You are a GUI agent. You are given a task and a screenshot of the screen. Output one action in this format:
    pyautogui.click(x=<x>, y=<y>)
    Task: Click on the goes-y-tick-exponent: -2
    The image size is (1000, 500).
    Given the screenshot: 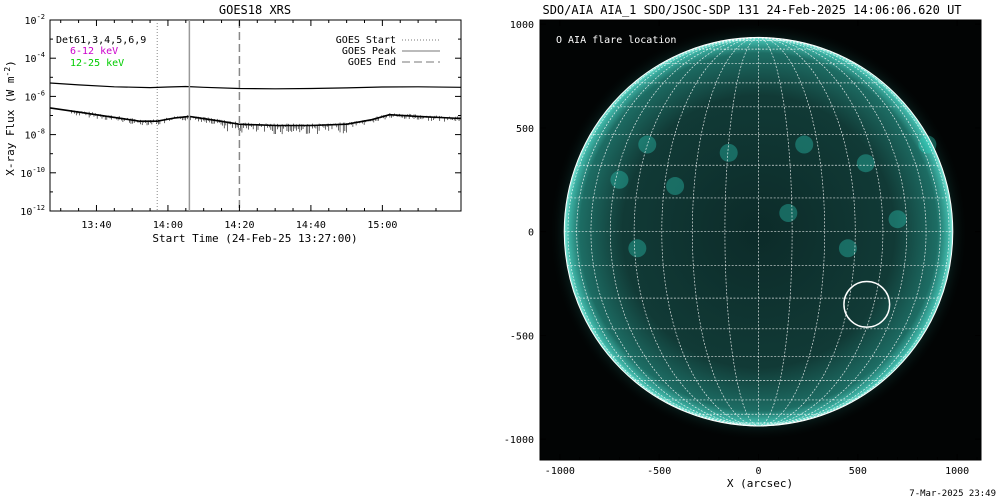 What is the action you would take?
    pyautogui.click(x=41, y=17)
    